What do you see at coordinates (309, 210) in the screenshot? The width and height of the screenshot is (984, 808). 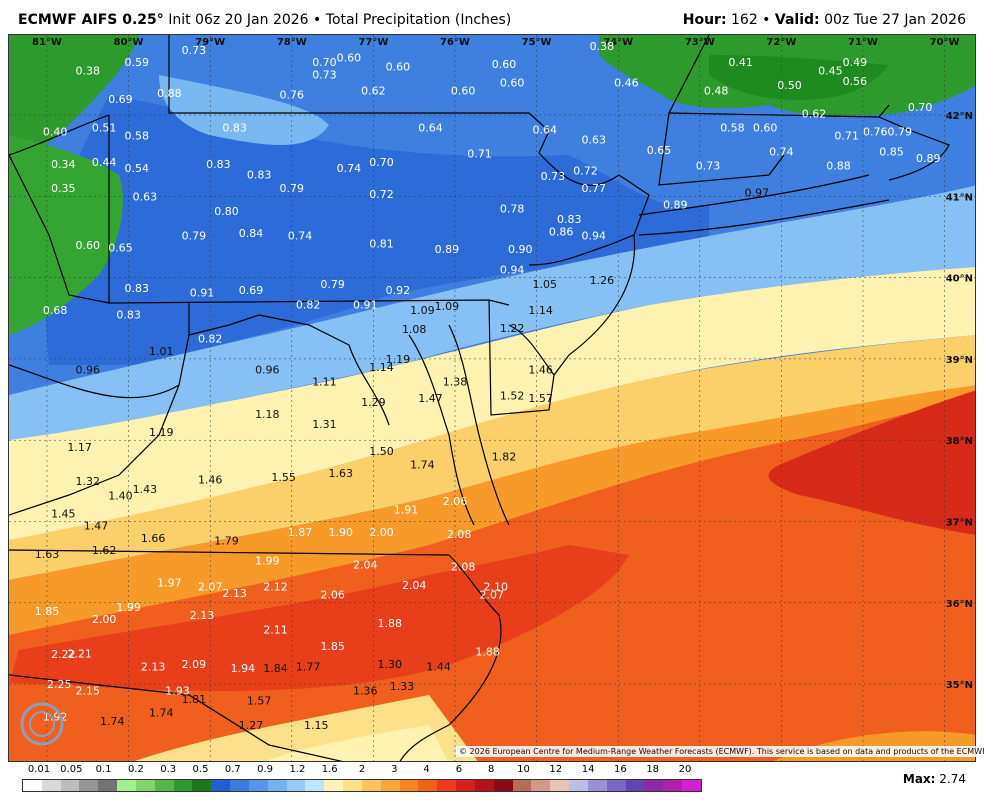 I see `pa-south-boundary` at bounding box center [309, 210].